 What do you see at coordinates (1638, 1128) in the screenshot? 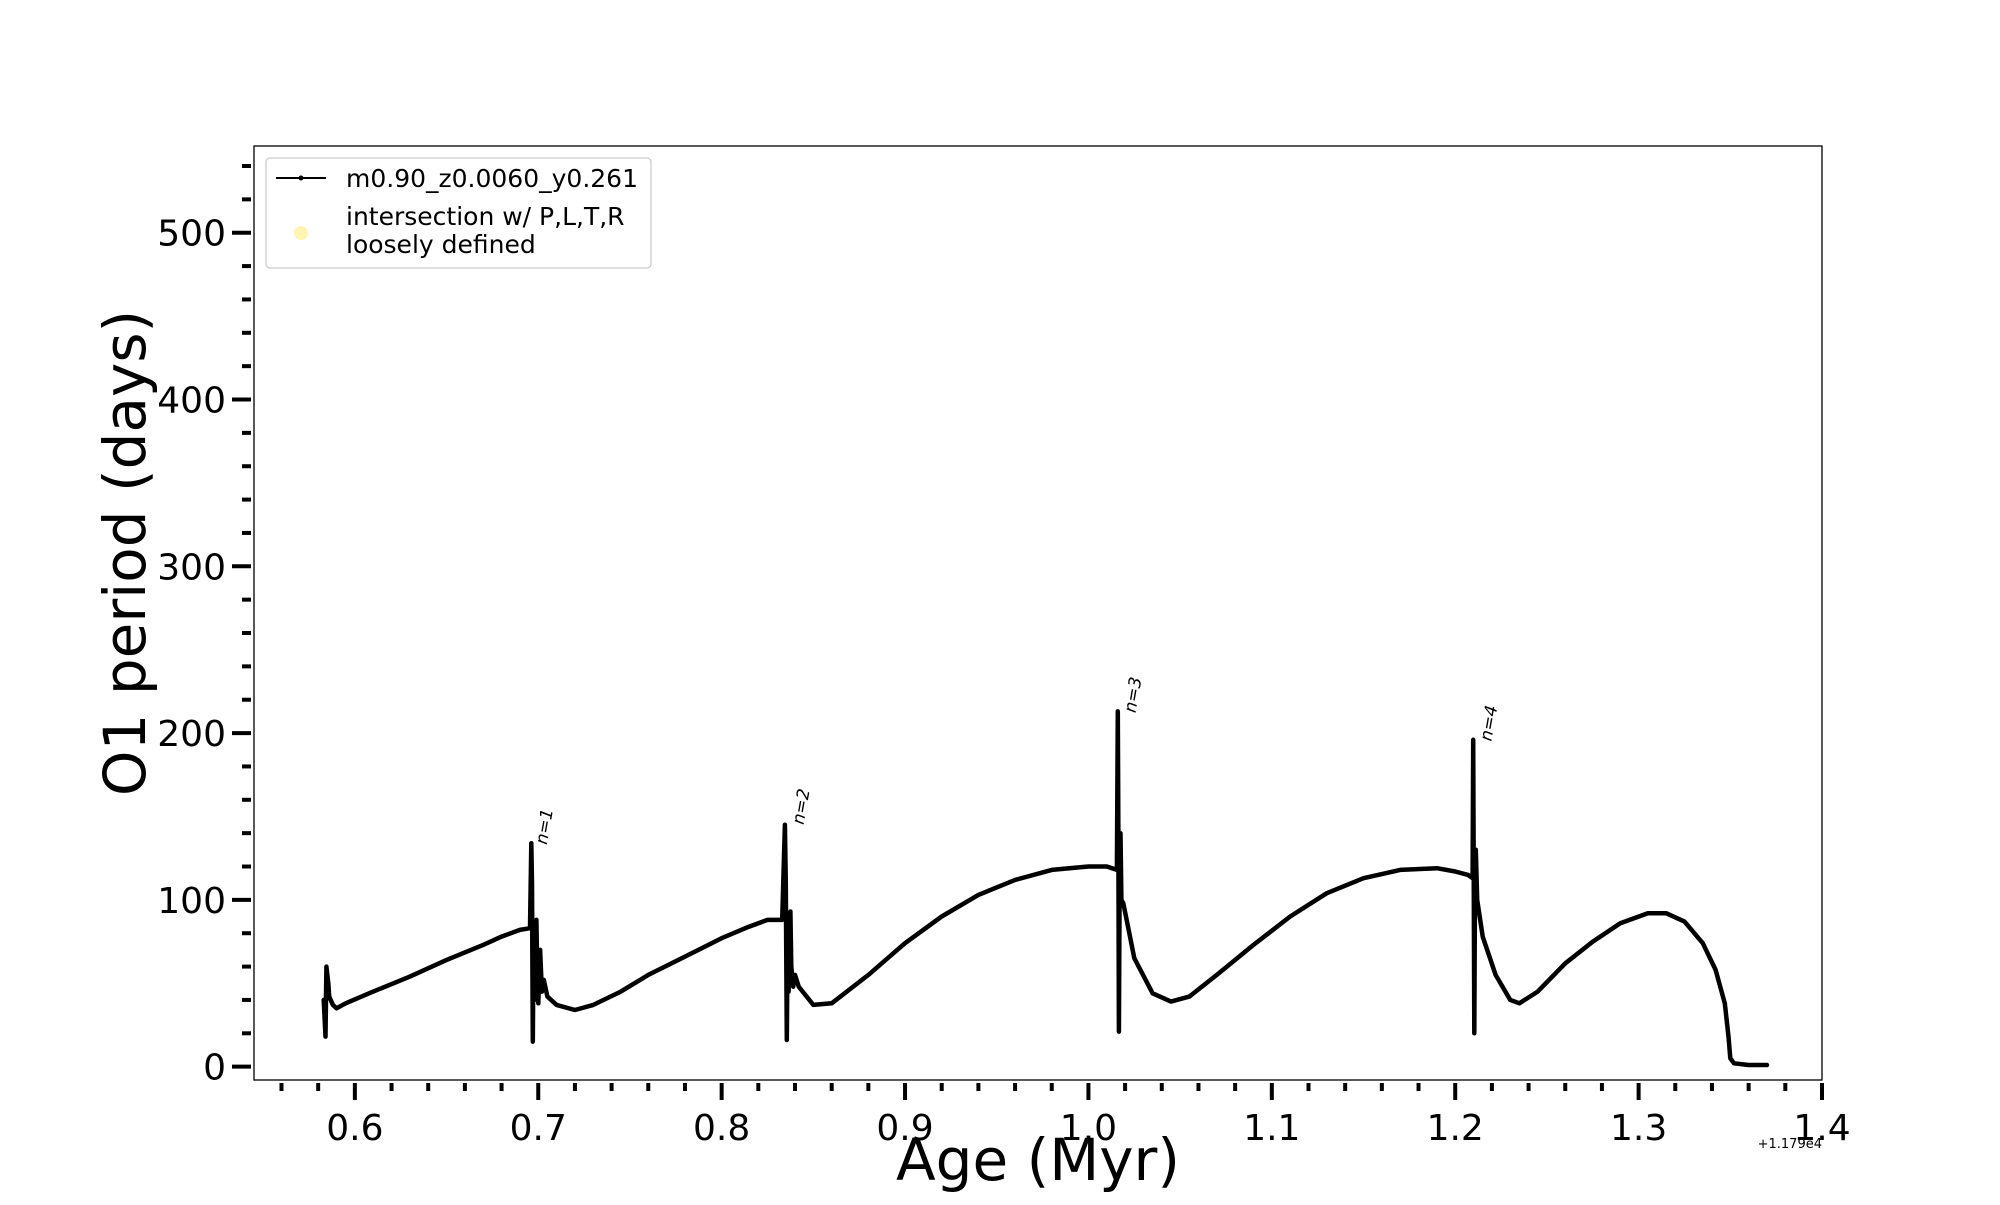
I see `x-tick-label: 1.3` at bounding box center [1638, 1128].